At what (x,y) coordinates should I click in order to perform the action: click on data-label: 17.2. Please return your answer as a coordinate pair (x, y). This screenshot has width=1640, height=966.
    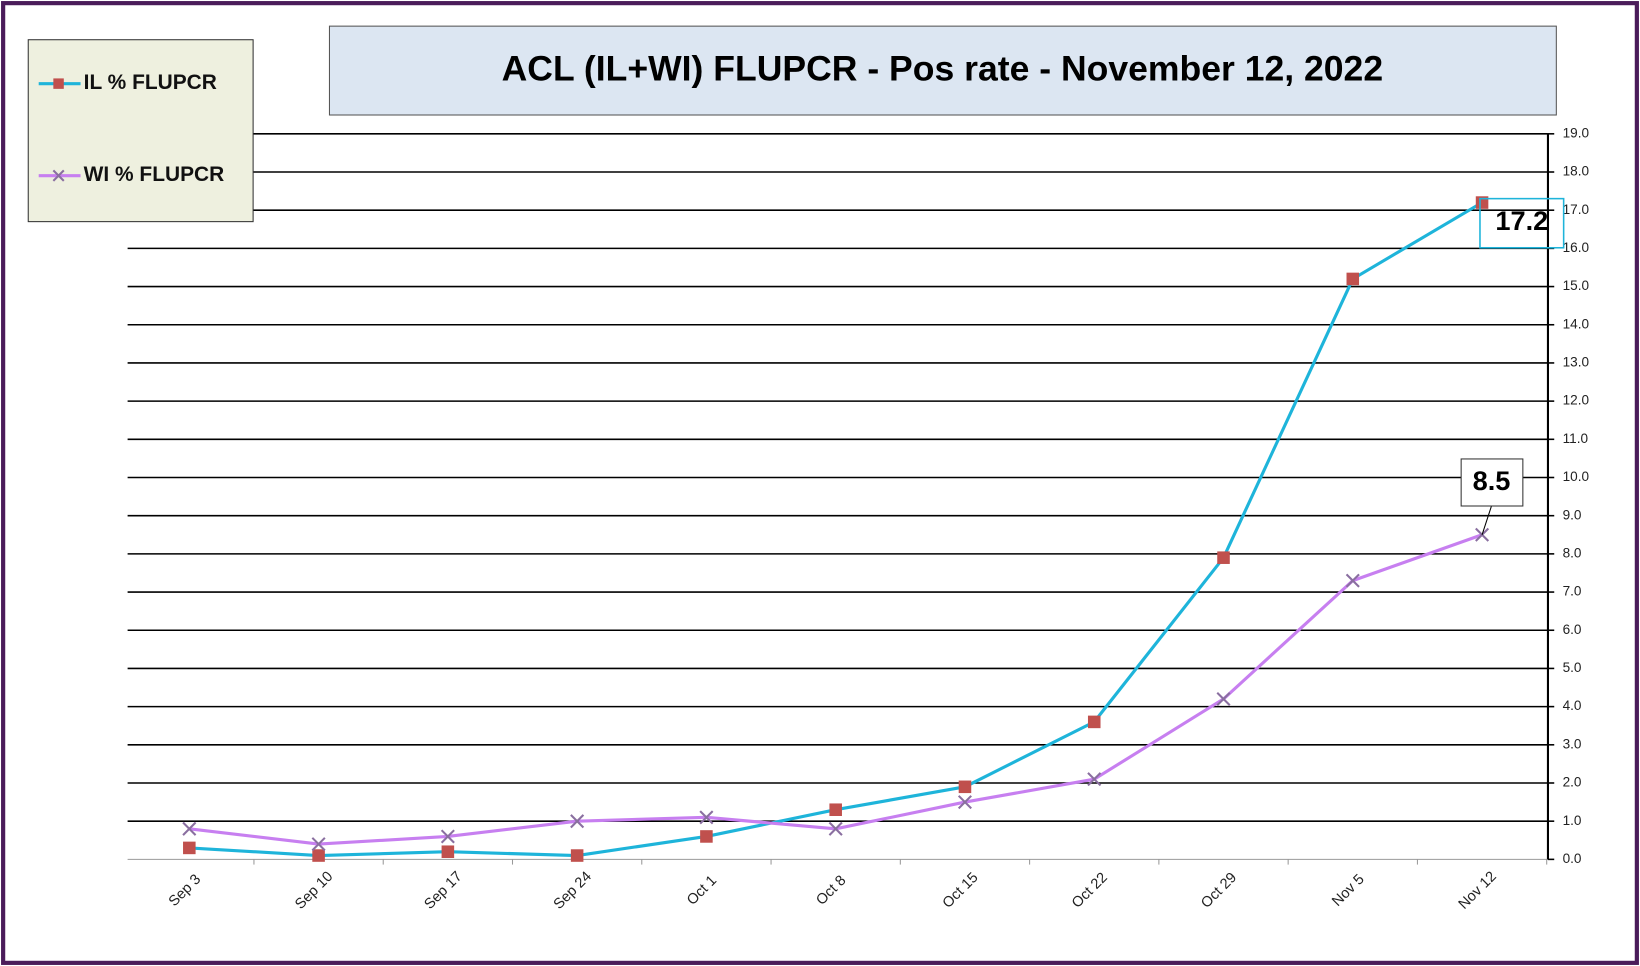
    Looking at the image, I should click on (1521, 220).